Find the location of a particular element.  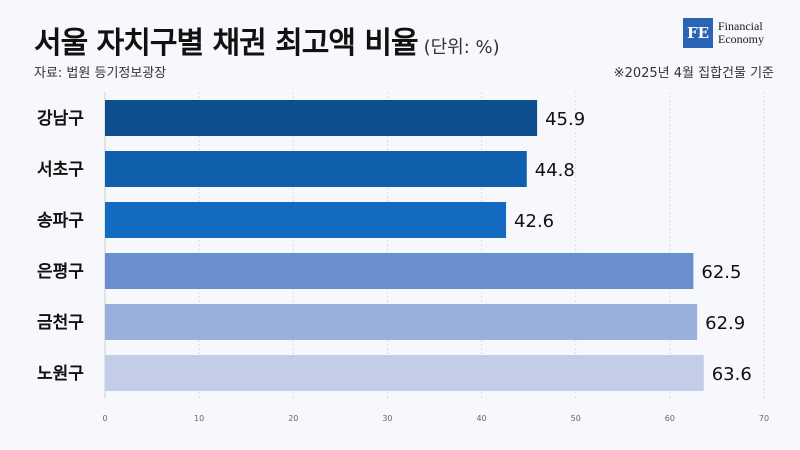

page-title: 서울 자치구별 채권 최고액 비율 is located at coordinates (226, 43).